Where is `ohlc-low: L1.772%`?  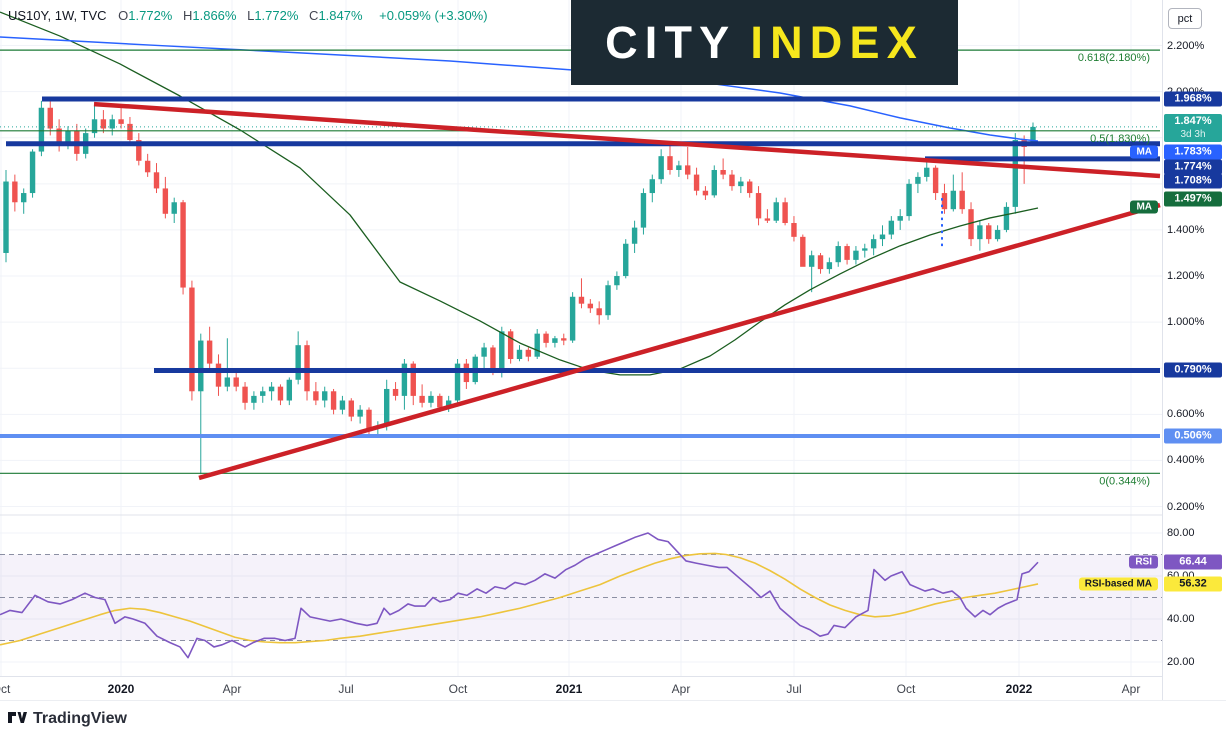
ohlc-low: L1.772% is located at coordinates (273, 15).